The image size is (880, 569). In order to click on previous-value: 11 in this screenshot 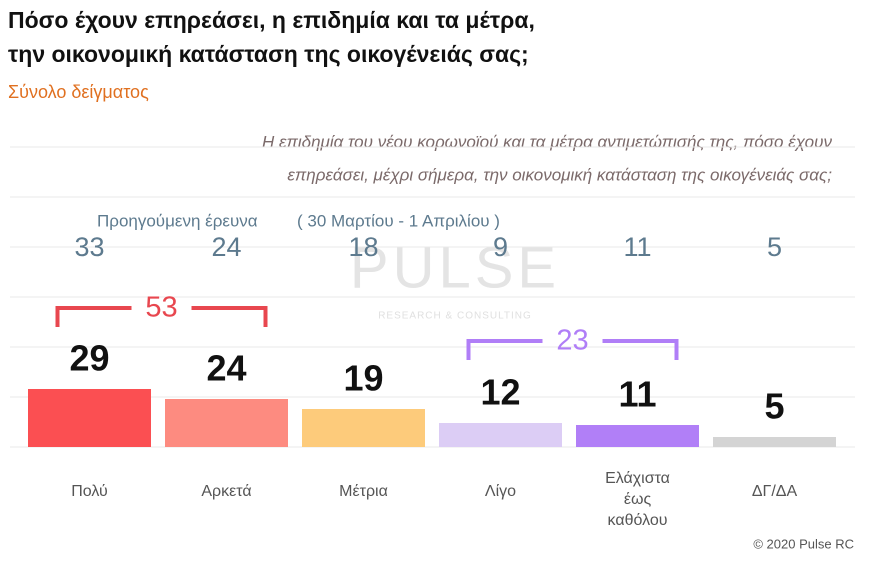, I will do `click(637, 247)`.